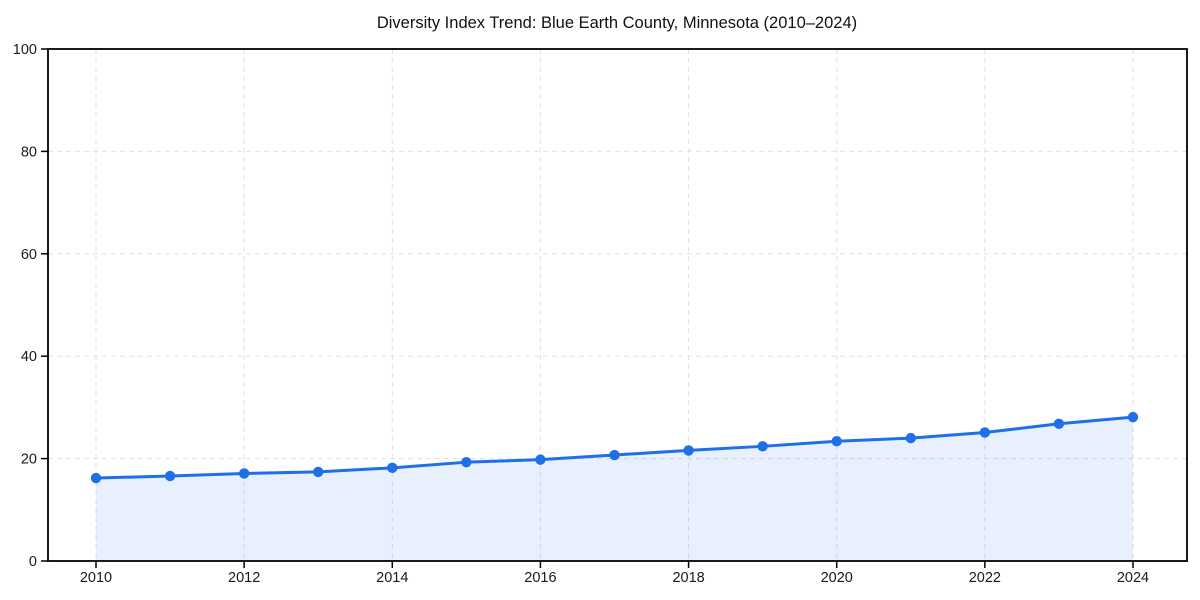 The width and height of the screenshot is (1200, 600). What do you see at coordinates (392, 468) in the screenshot?
I see `data-point-2014` at bounding box center [392, 468].